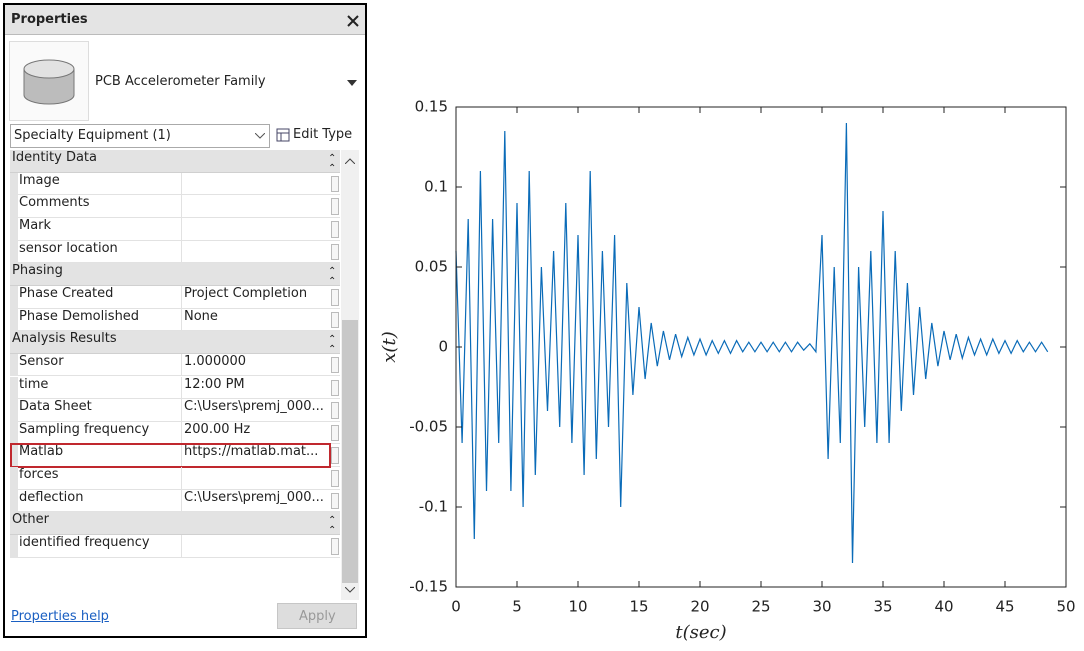 The image size is (1084, 651). I want to click on row-name: identified frequency, so click(84, 543).